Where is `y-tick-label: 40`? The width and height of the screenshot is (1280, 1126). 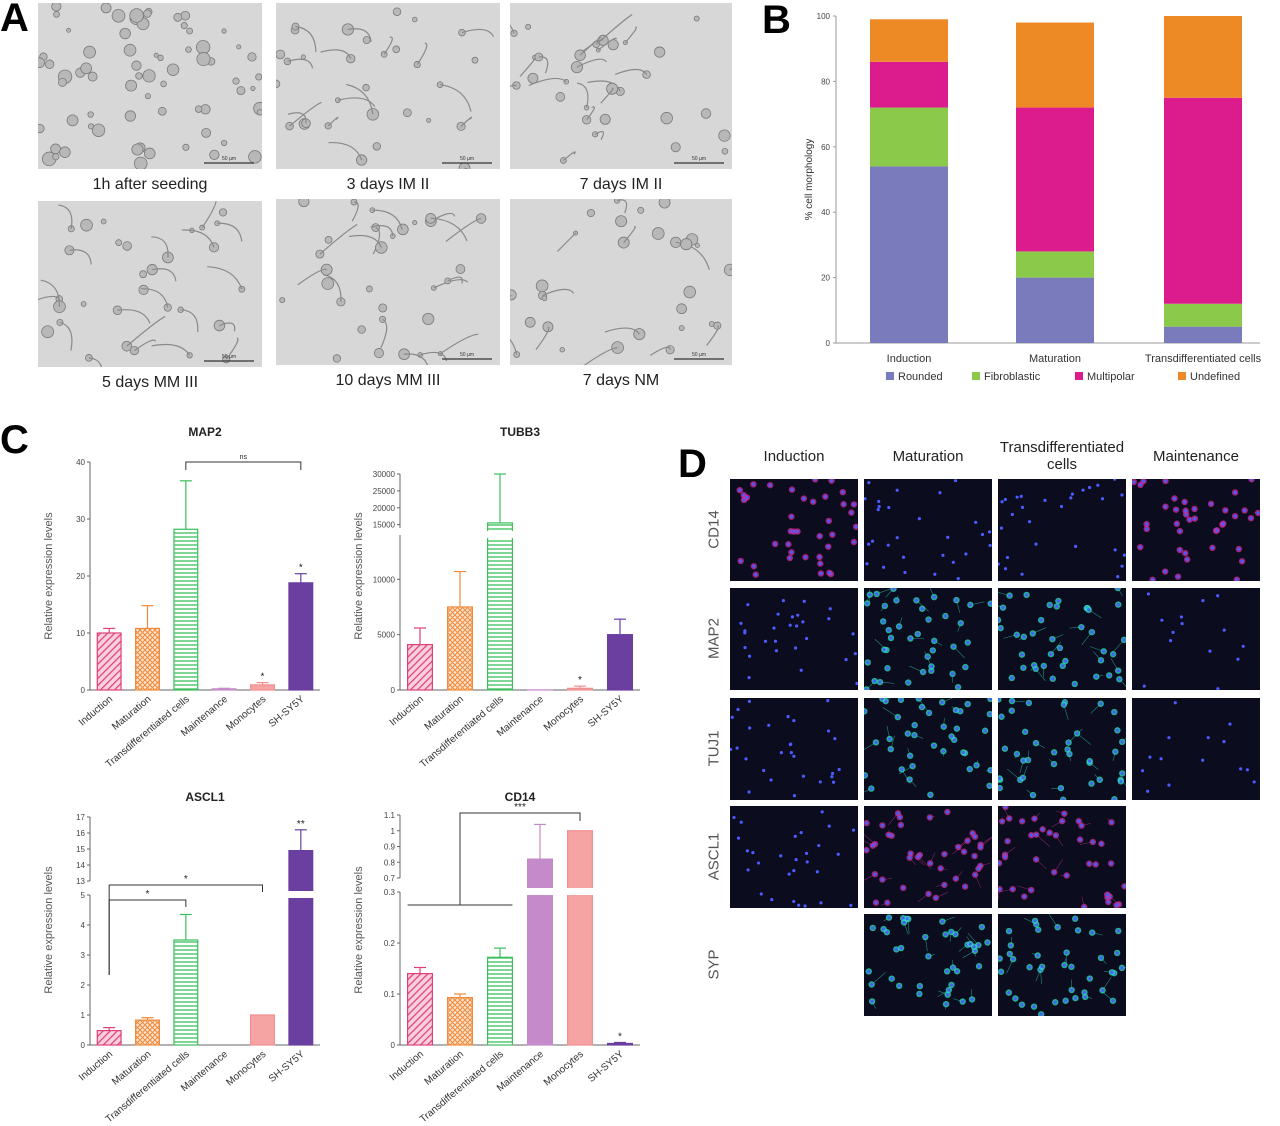
y-tick-label: 40 is located at coordinates (825, 212).